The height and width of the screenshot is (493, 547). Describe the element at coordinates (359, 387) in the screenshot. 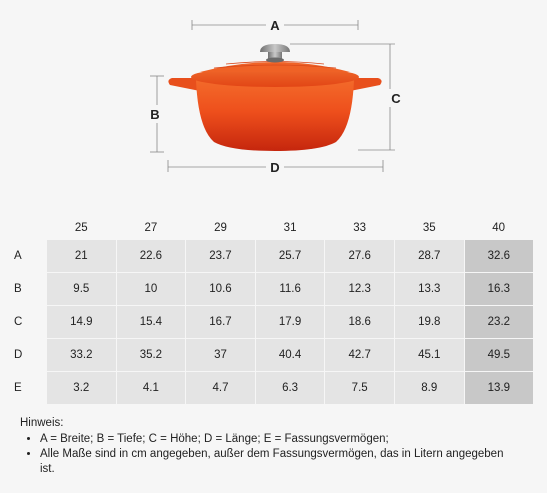

I see `table-cell: 7.5` at that location.